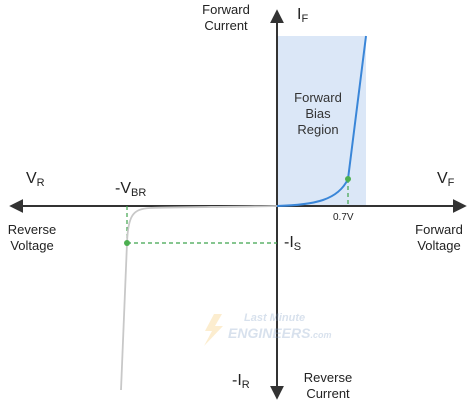 This screenshot has height=404, width=476. I want to click on reverse-voltage-label: Reverse Voltage, so click(32, 237).